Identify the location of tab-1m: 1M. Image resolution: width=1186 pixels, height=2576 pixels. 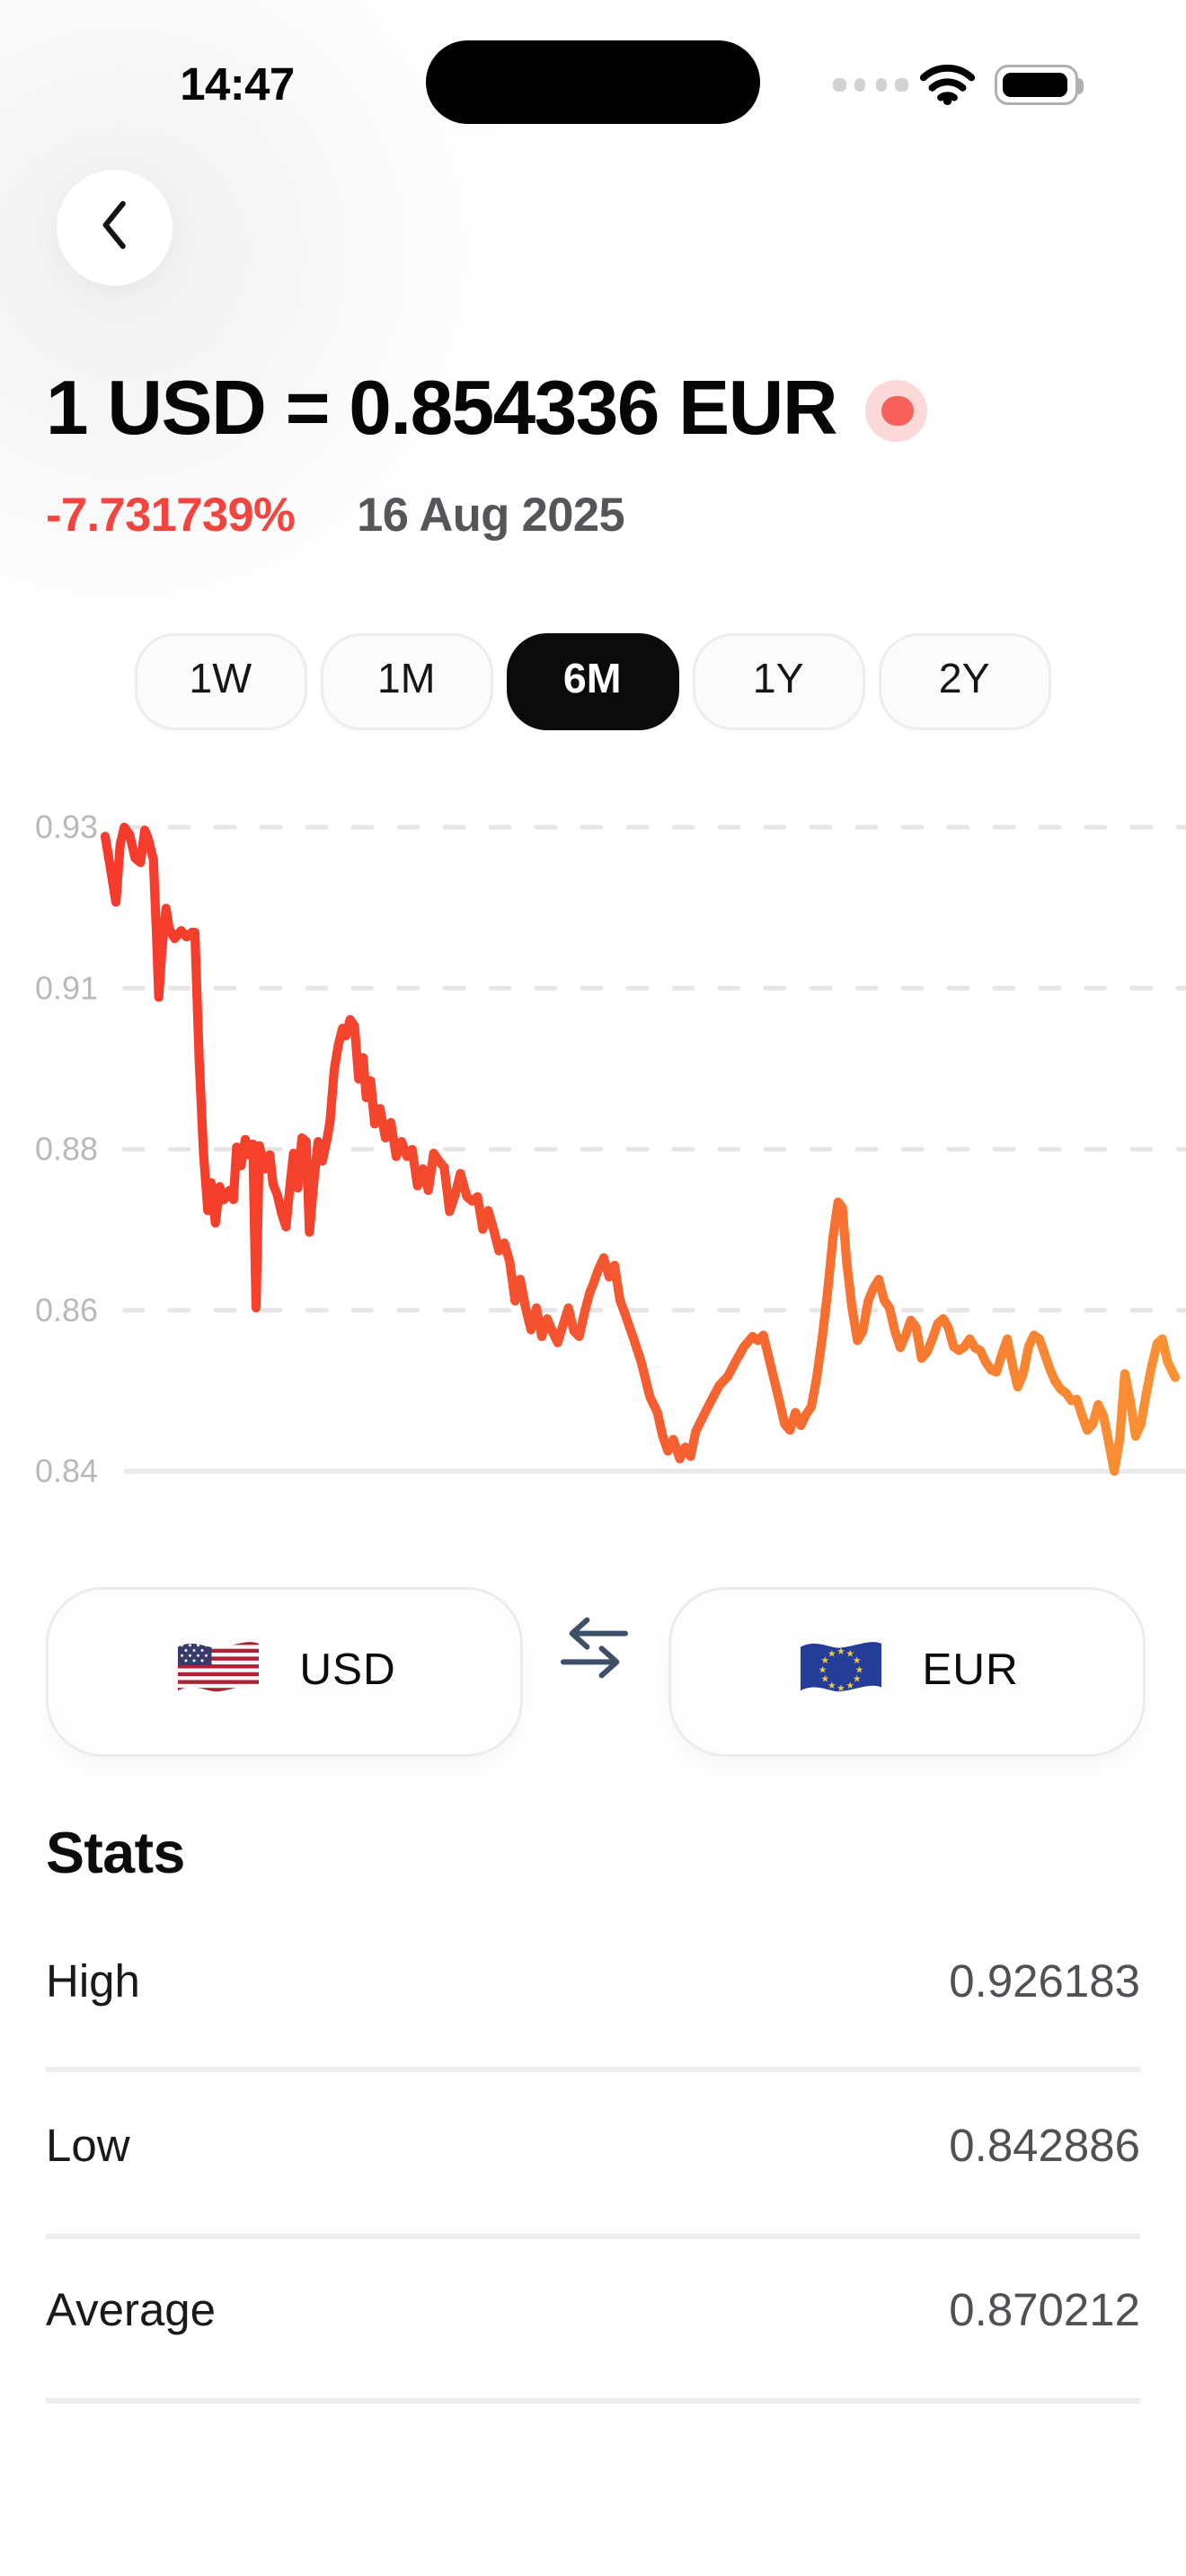
(406, 681).